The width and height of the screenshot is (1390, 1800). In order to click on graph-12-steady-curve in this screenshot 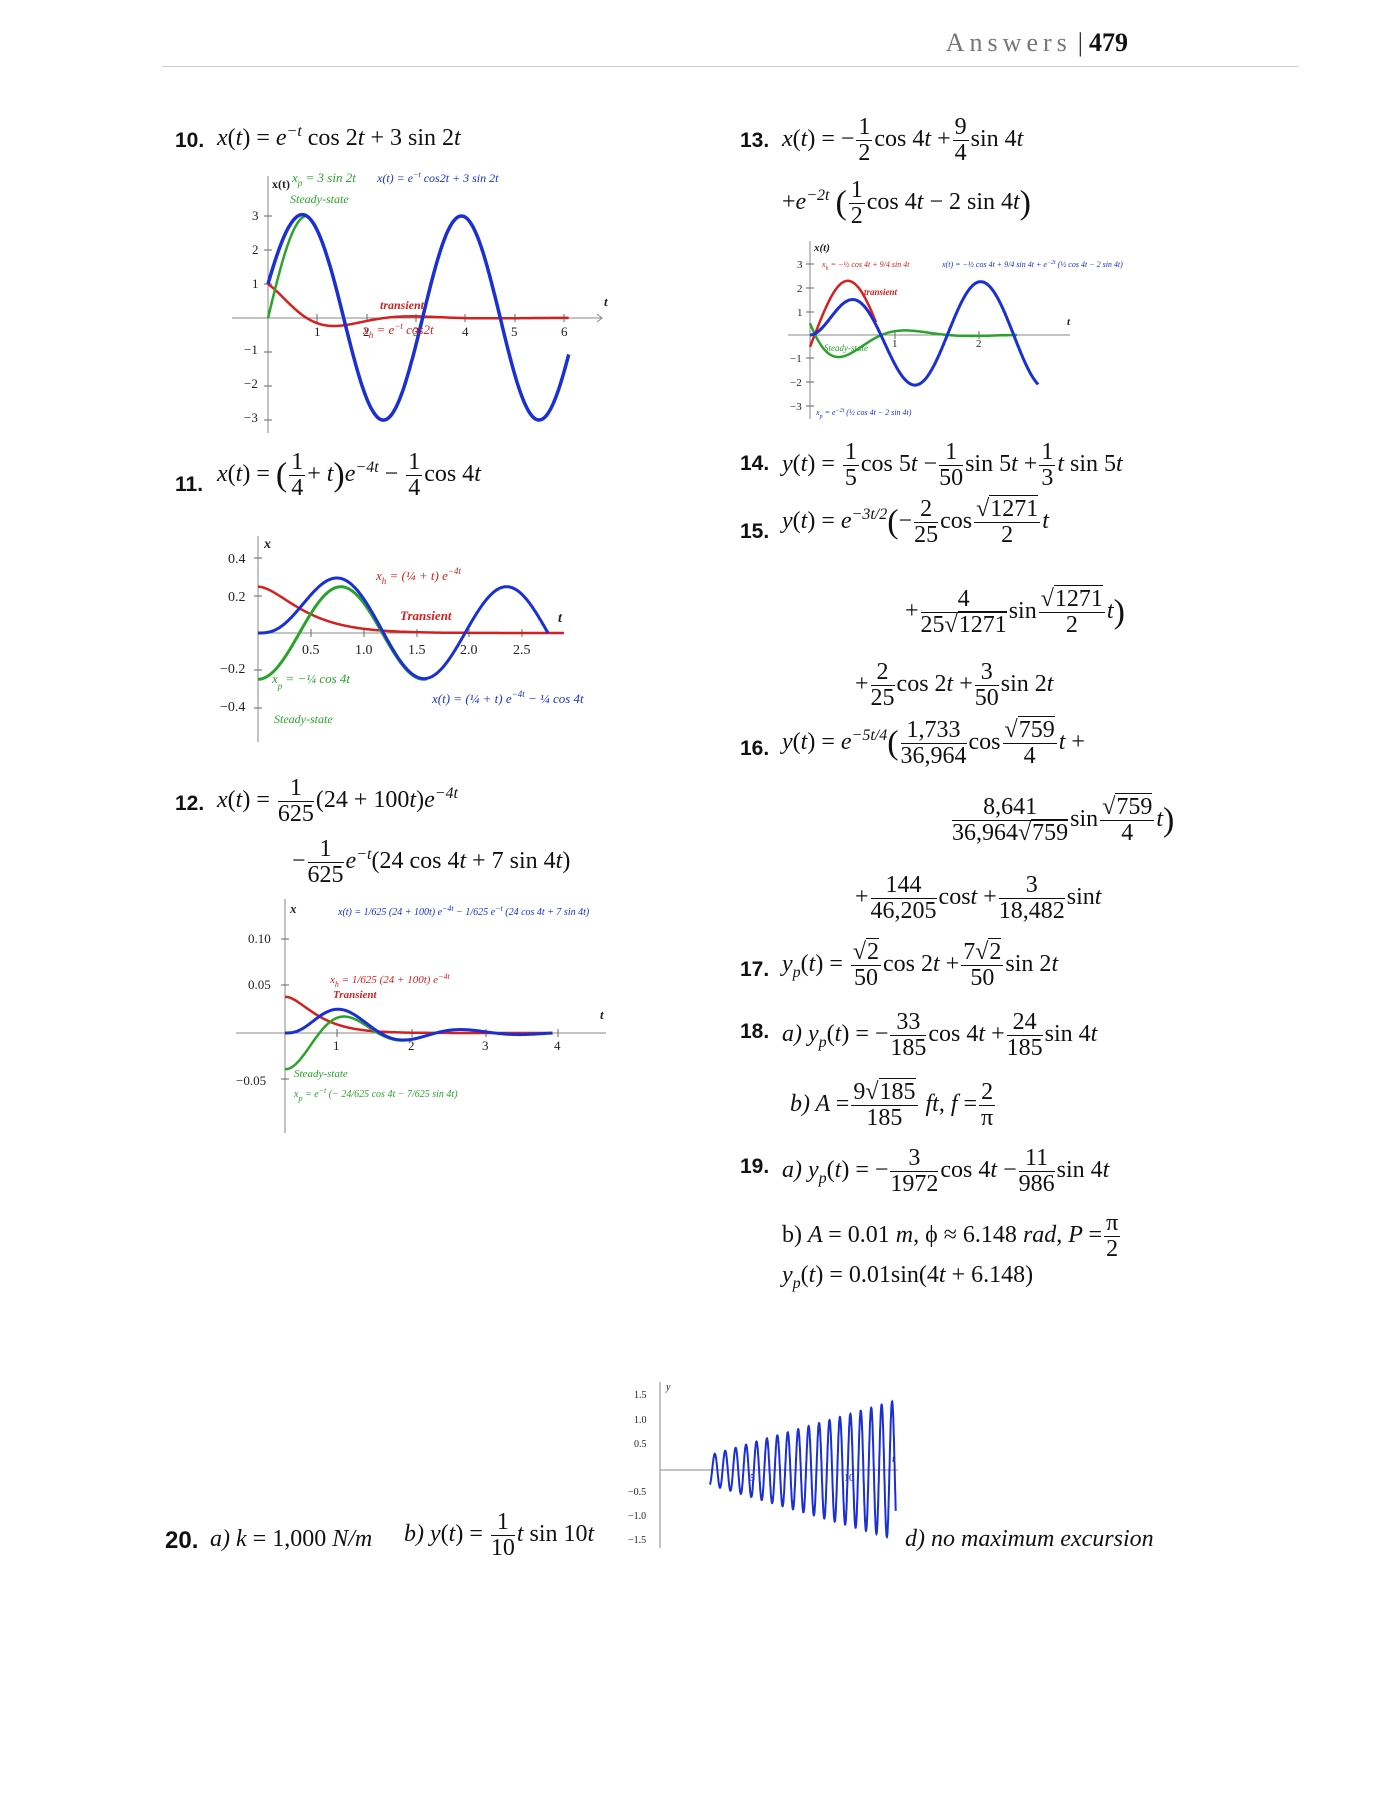, I will do `click(419, 1043)`.